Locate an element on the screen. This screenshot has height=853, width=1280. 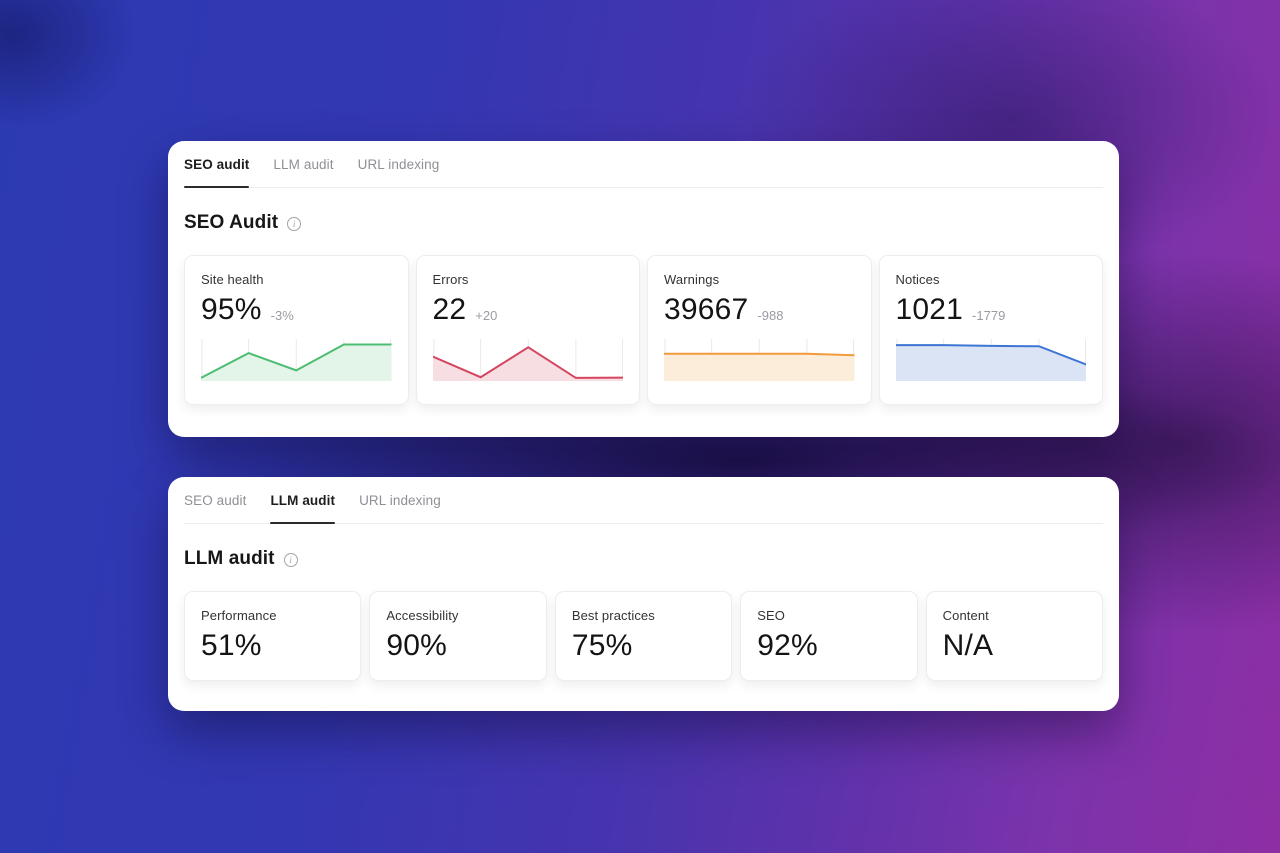
metric-label: Warnings is located at coordinates (692, 279).